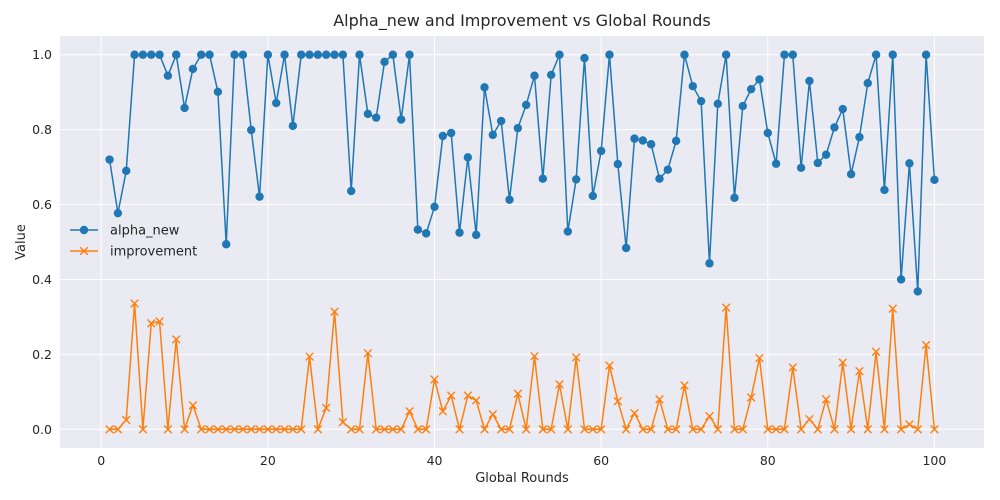  I want to click on y-tick-label: 1.0, so click(42, 54).